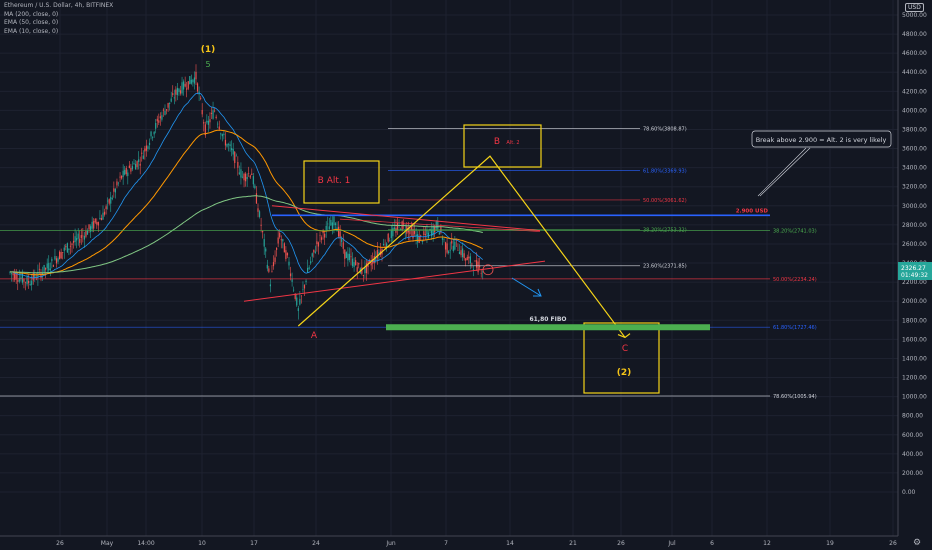  I want to click on y-tick-label: 4800.00, so click(914, 34).